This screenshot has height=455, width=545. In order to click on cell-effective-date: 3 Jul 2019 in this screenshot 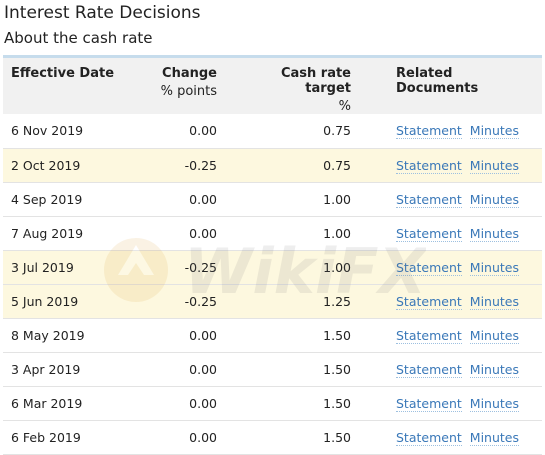, I will do `click(73, 267)`.